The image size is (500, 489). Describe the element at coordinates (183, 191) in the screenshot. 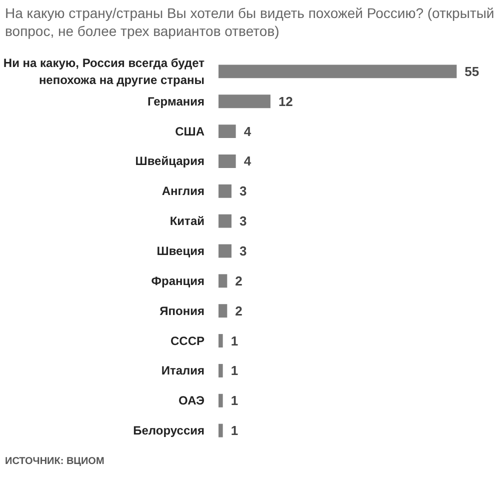

I see `y-tick-label: Англия` at that location.